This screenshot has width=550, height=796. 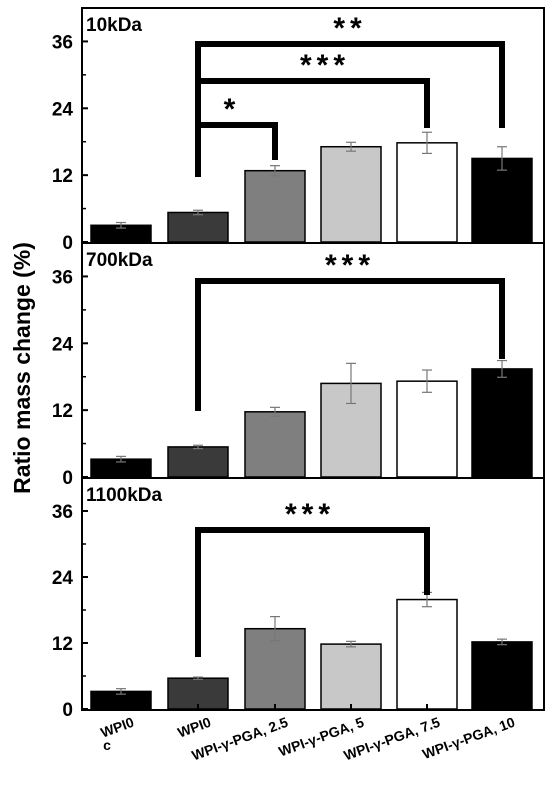 What do you see at coordinates (124, 495) in the screenshot?
I see `panel-label: 1100kDa` at bounding box center [124, 495].